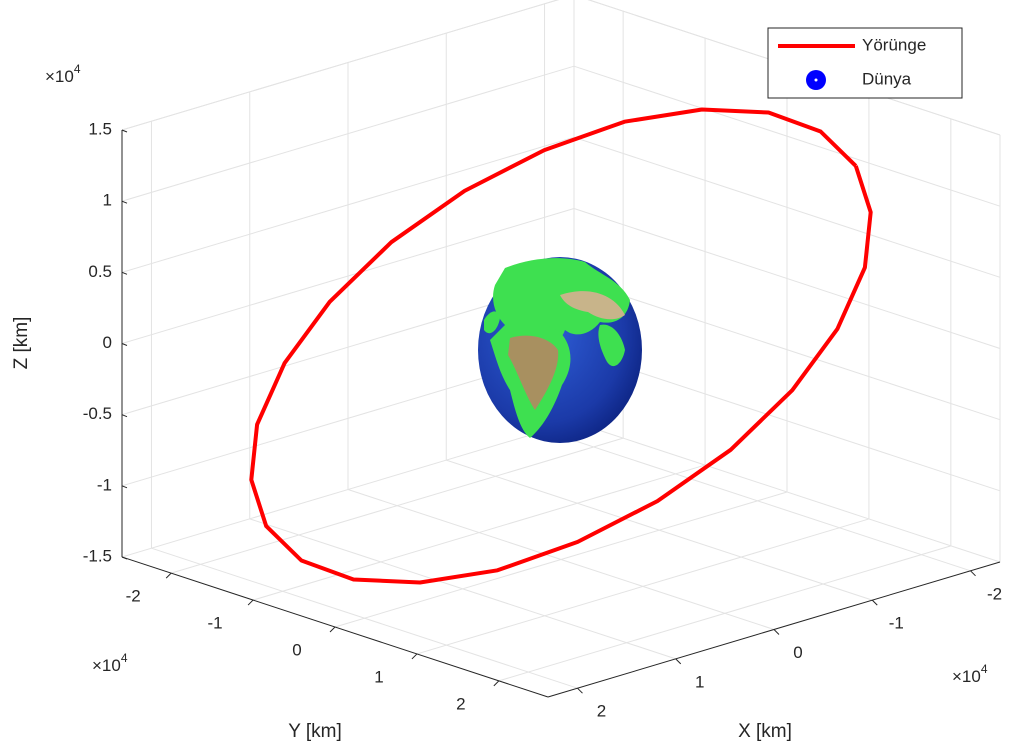 The height and width of the screenshot is (754, 1019). What do you see at coordinates (97, 555) in the screenshot?
I see `z-tick-label: -1.5` at bounding box center [97, 555].